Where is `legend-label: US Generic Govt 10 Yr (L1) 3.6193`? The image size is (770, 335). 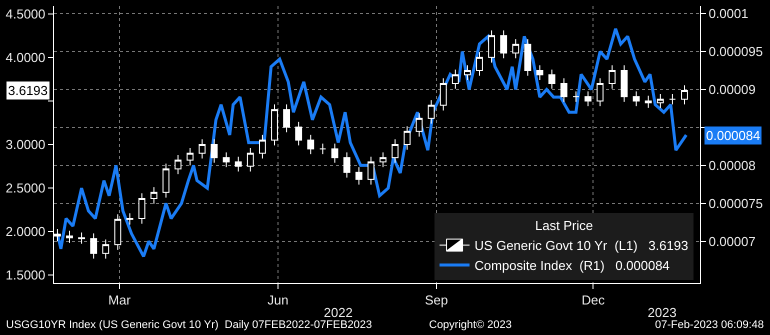
legend-label: US Generic Govt 10 Yr (L1) 3.6193 is located at coordinates (581, 246).